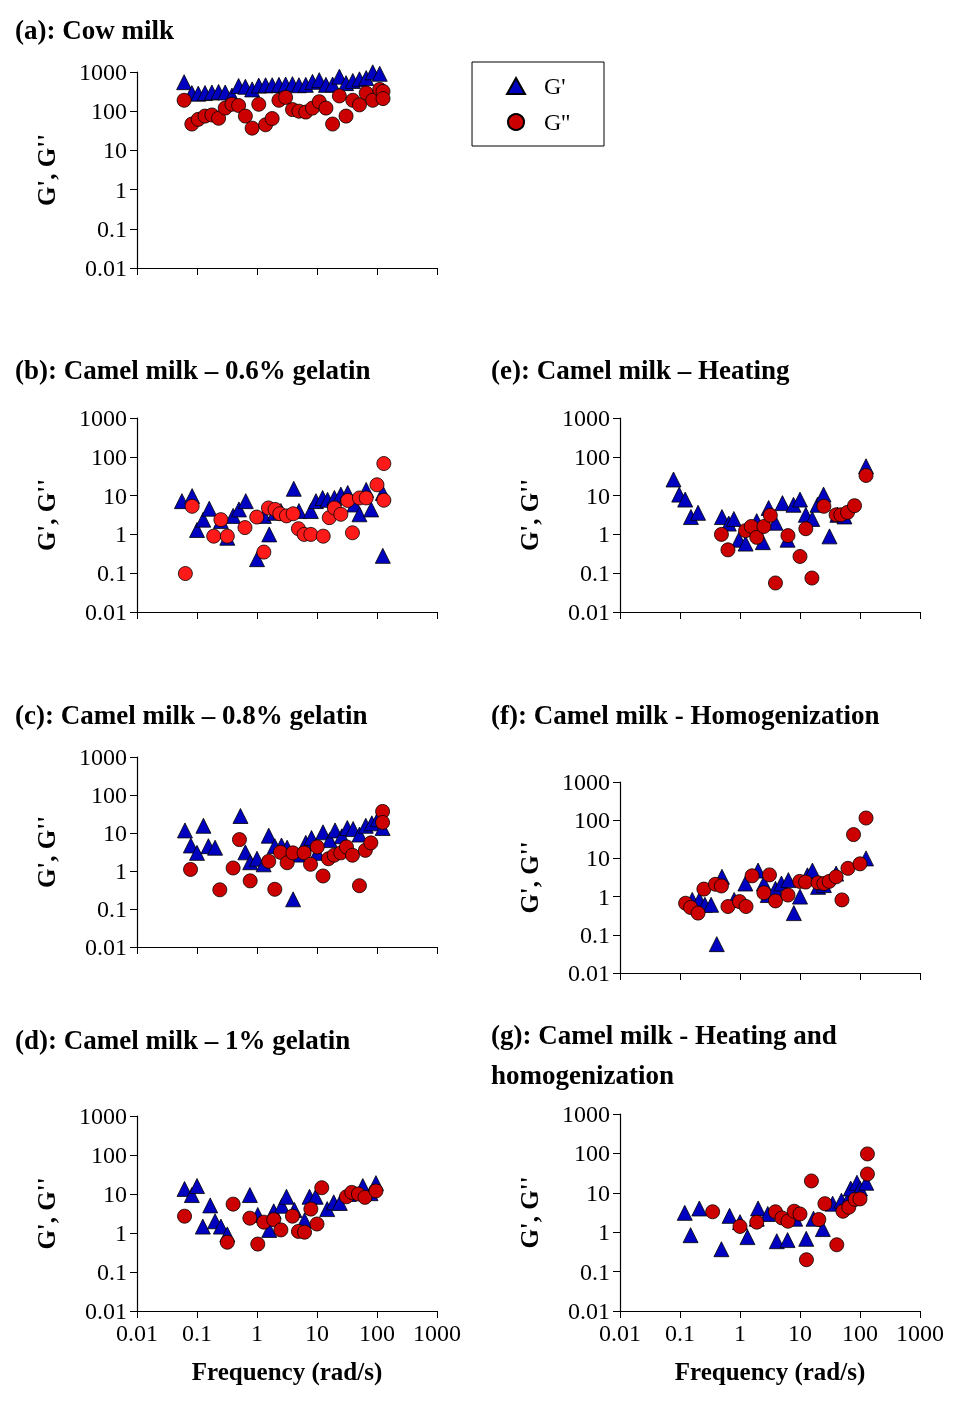 This screenshot has height=1416, width=975. I want to click on chart-title: (a): Cow milk, so click(94, 30).